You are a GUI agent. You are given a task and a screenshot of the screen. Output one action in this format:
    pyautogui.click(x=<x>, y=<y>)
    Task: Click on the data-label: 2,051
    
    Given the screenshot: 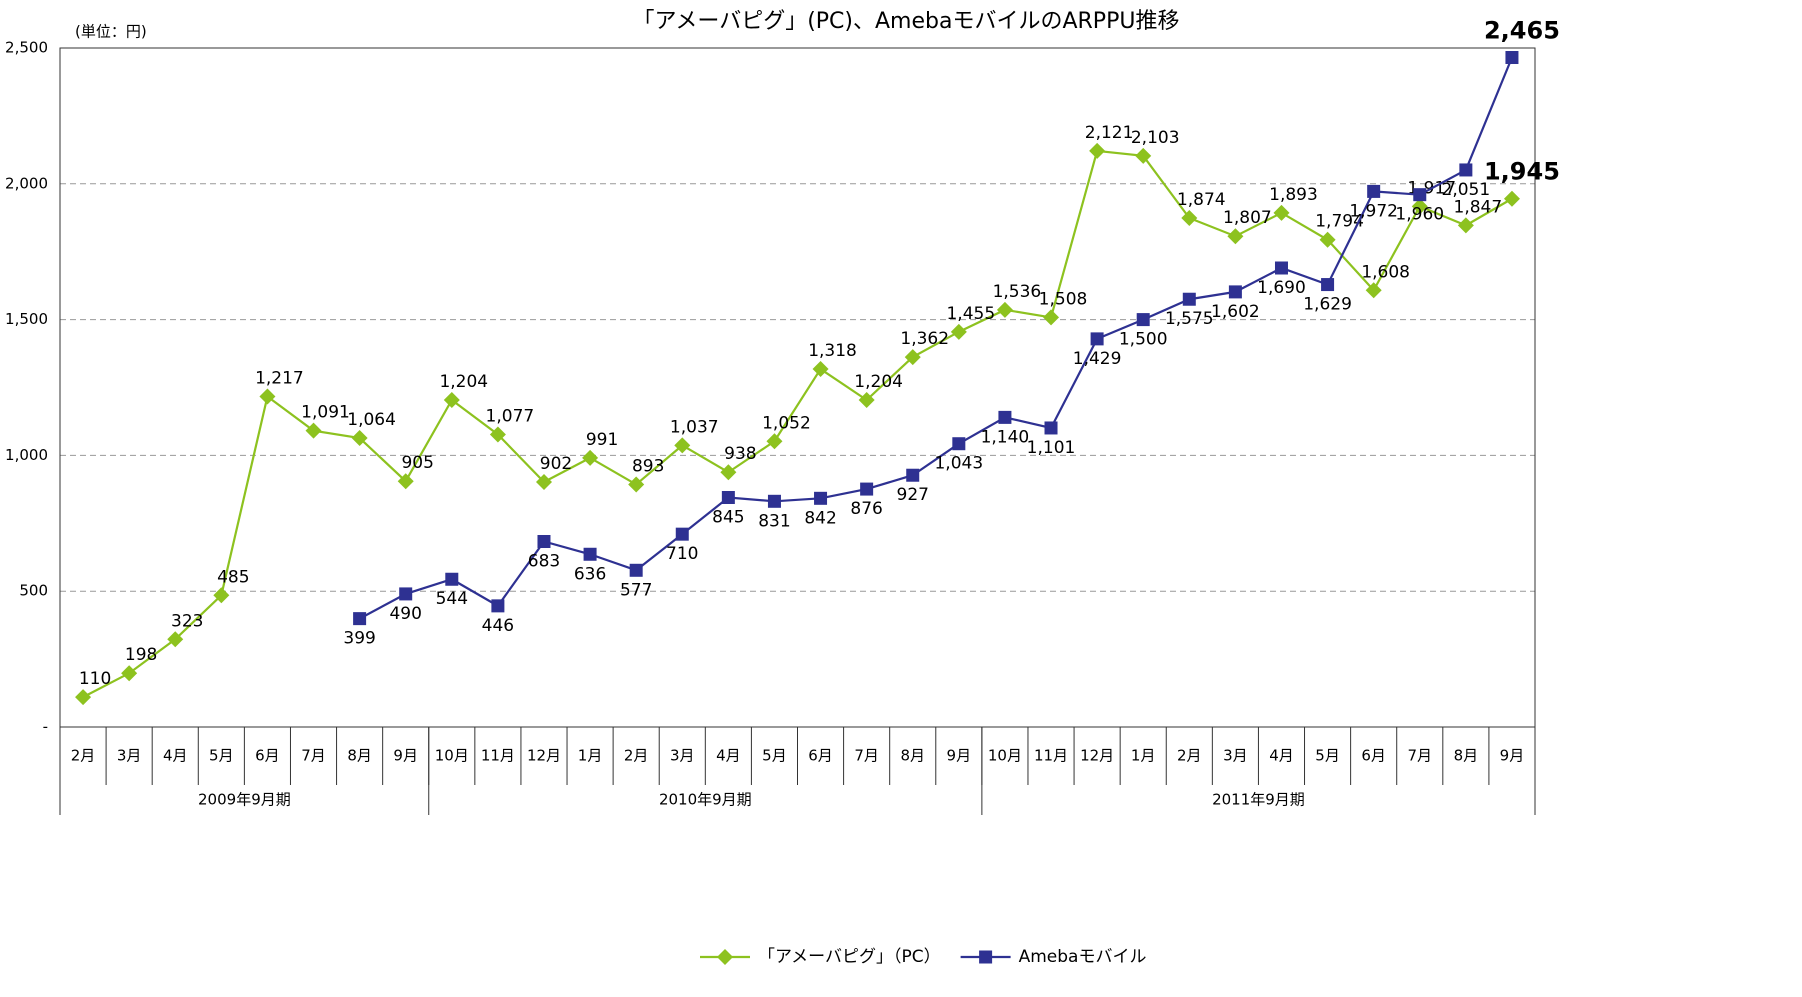 What is the action you would take?
    pyautogui.click(x=1466, y=190)
    